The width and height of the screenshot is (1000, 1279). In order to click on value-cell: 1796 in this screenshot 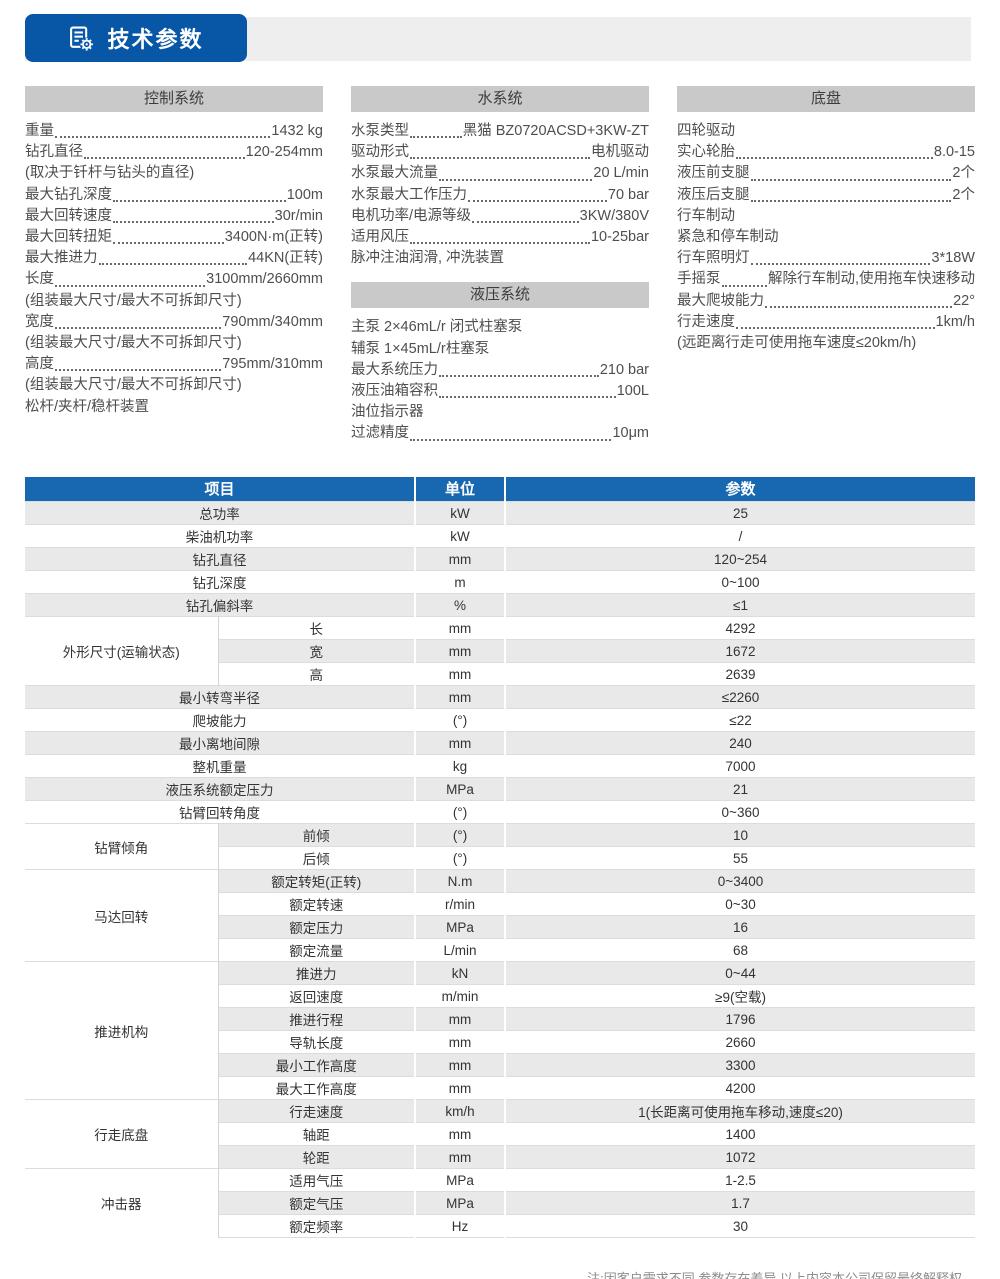, I will do `click(740, 1019)`.